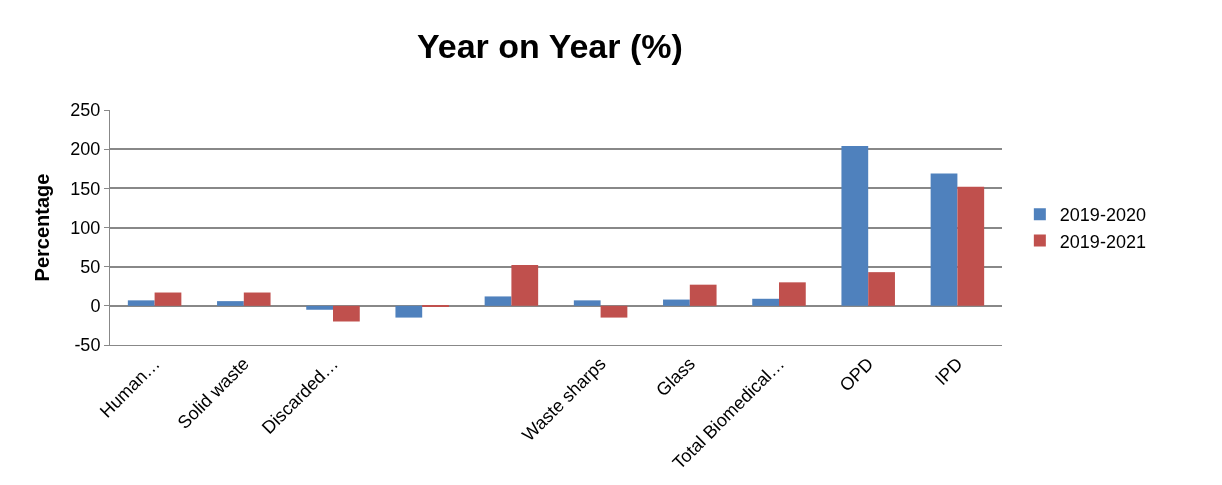 This screenshot has width=1222, height=485. I want to click on x-tick-label: IPD, so click(949, 371).